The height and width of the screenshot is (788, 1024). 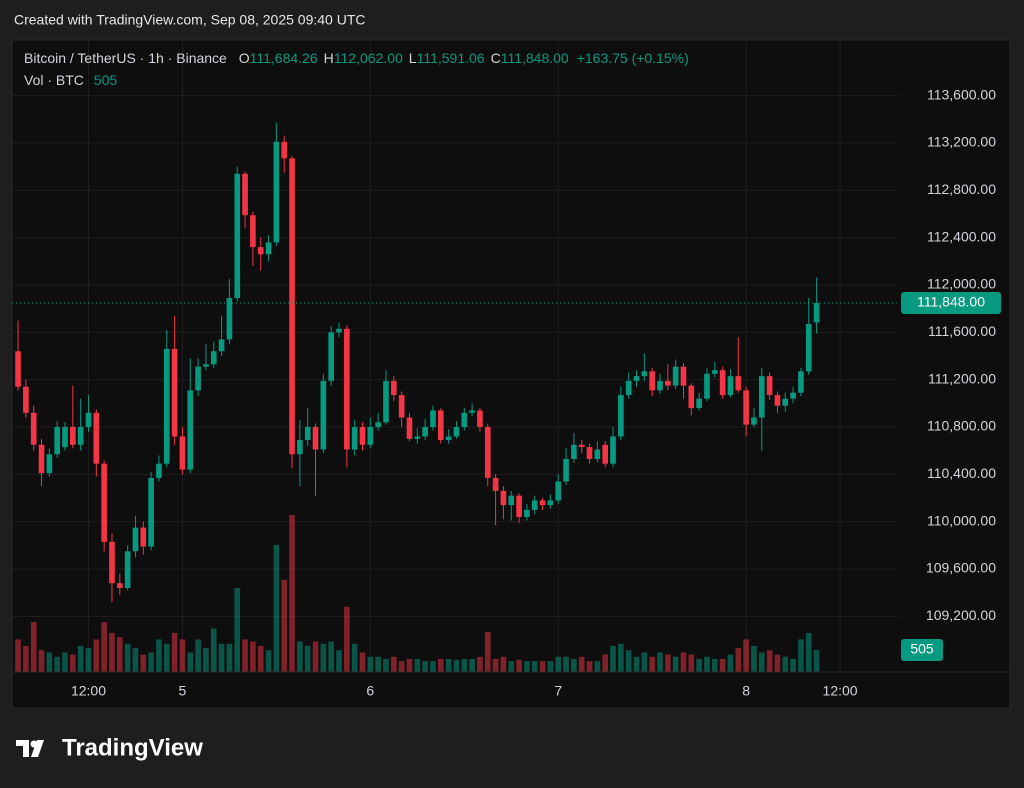 I want to click on legend-change: +163.75 (+0.15%), so click(x=633, y=58).